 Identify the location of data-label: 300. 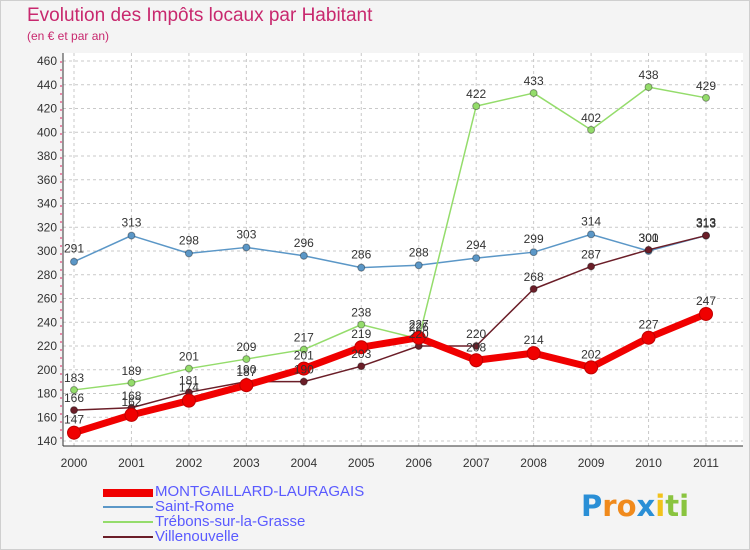
(649, 238).